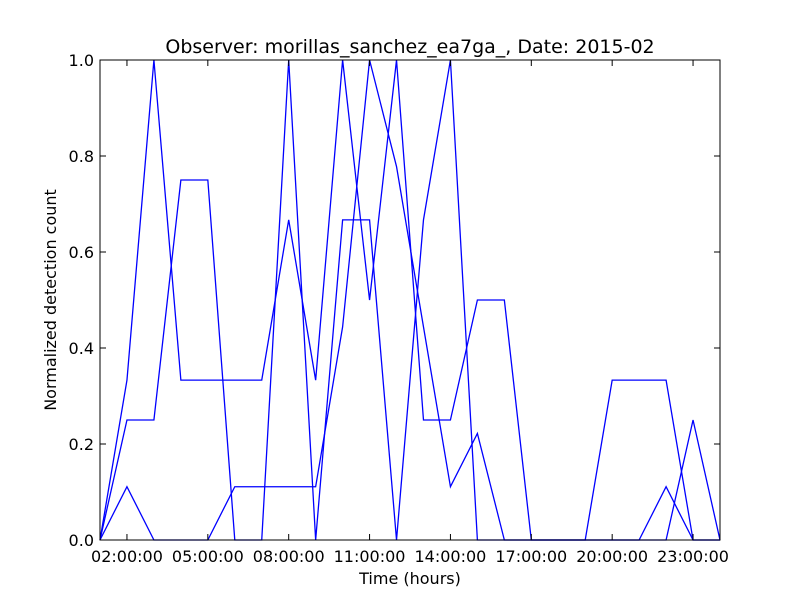 The width and height of the screenshot is (800, 600). I want to click on y-tick-label: 0.0, so click(81, 540).